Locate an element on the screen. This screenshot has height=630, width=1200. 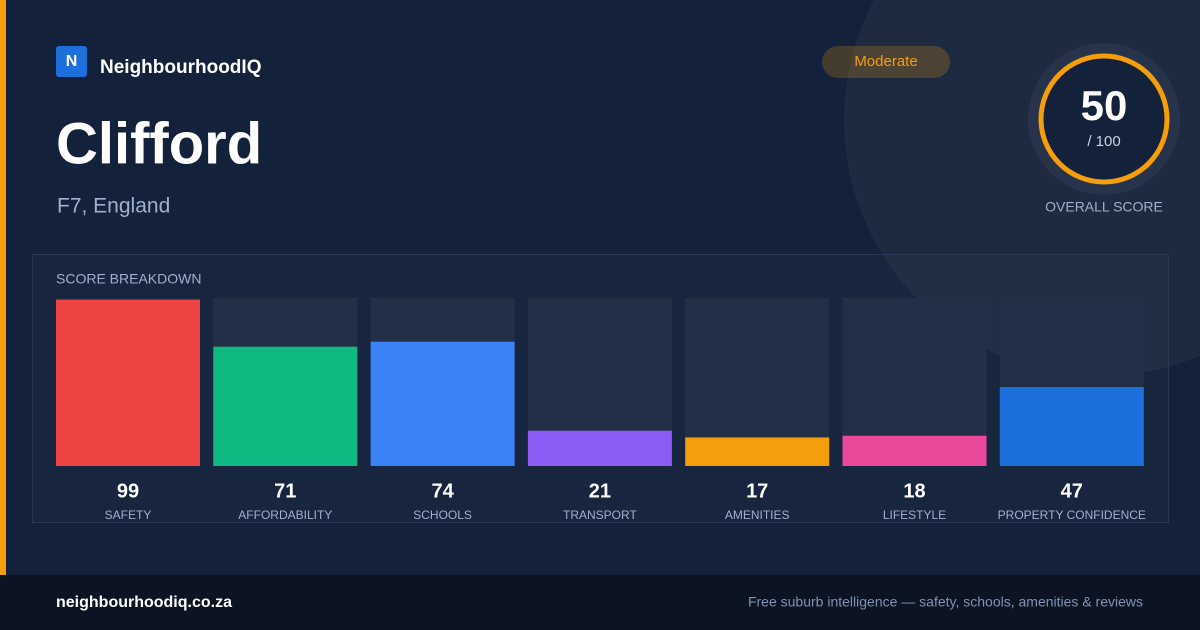
badge-text: Moderate is located at coordinates (885, 61).